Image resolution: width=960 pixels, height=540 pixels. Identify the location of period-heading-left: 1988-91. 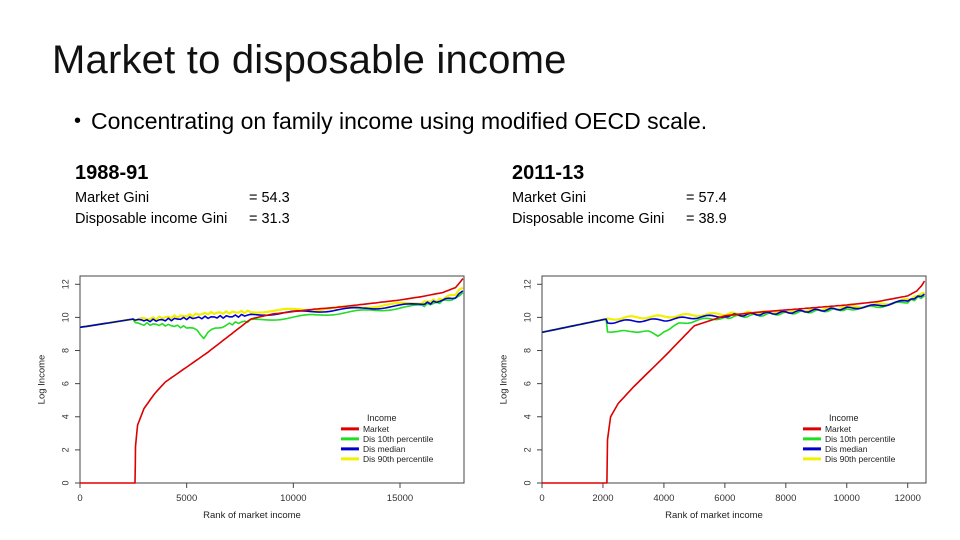
(112, 173).